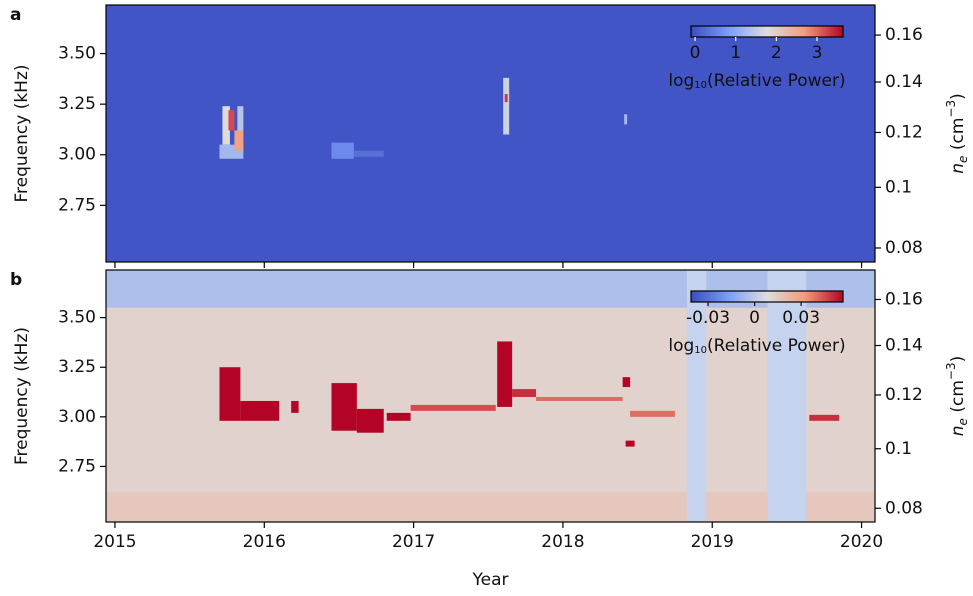 This screenshot has height=596, width=973. What do you see at coordinates (22, 396) in the screenshot?
I see `y-axis-label: Frequency (kHz)` at bounding box center [22, 396].